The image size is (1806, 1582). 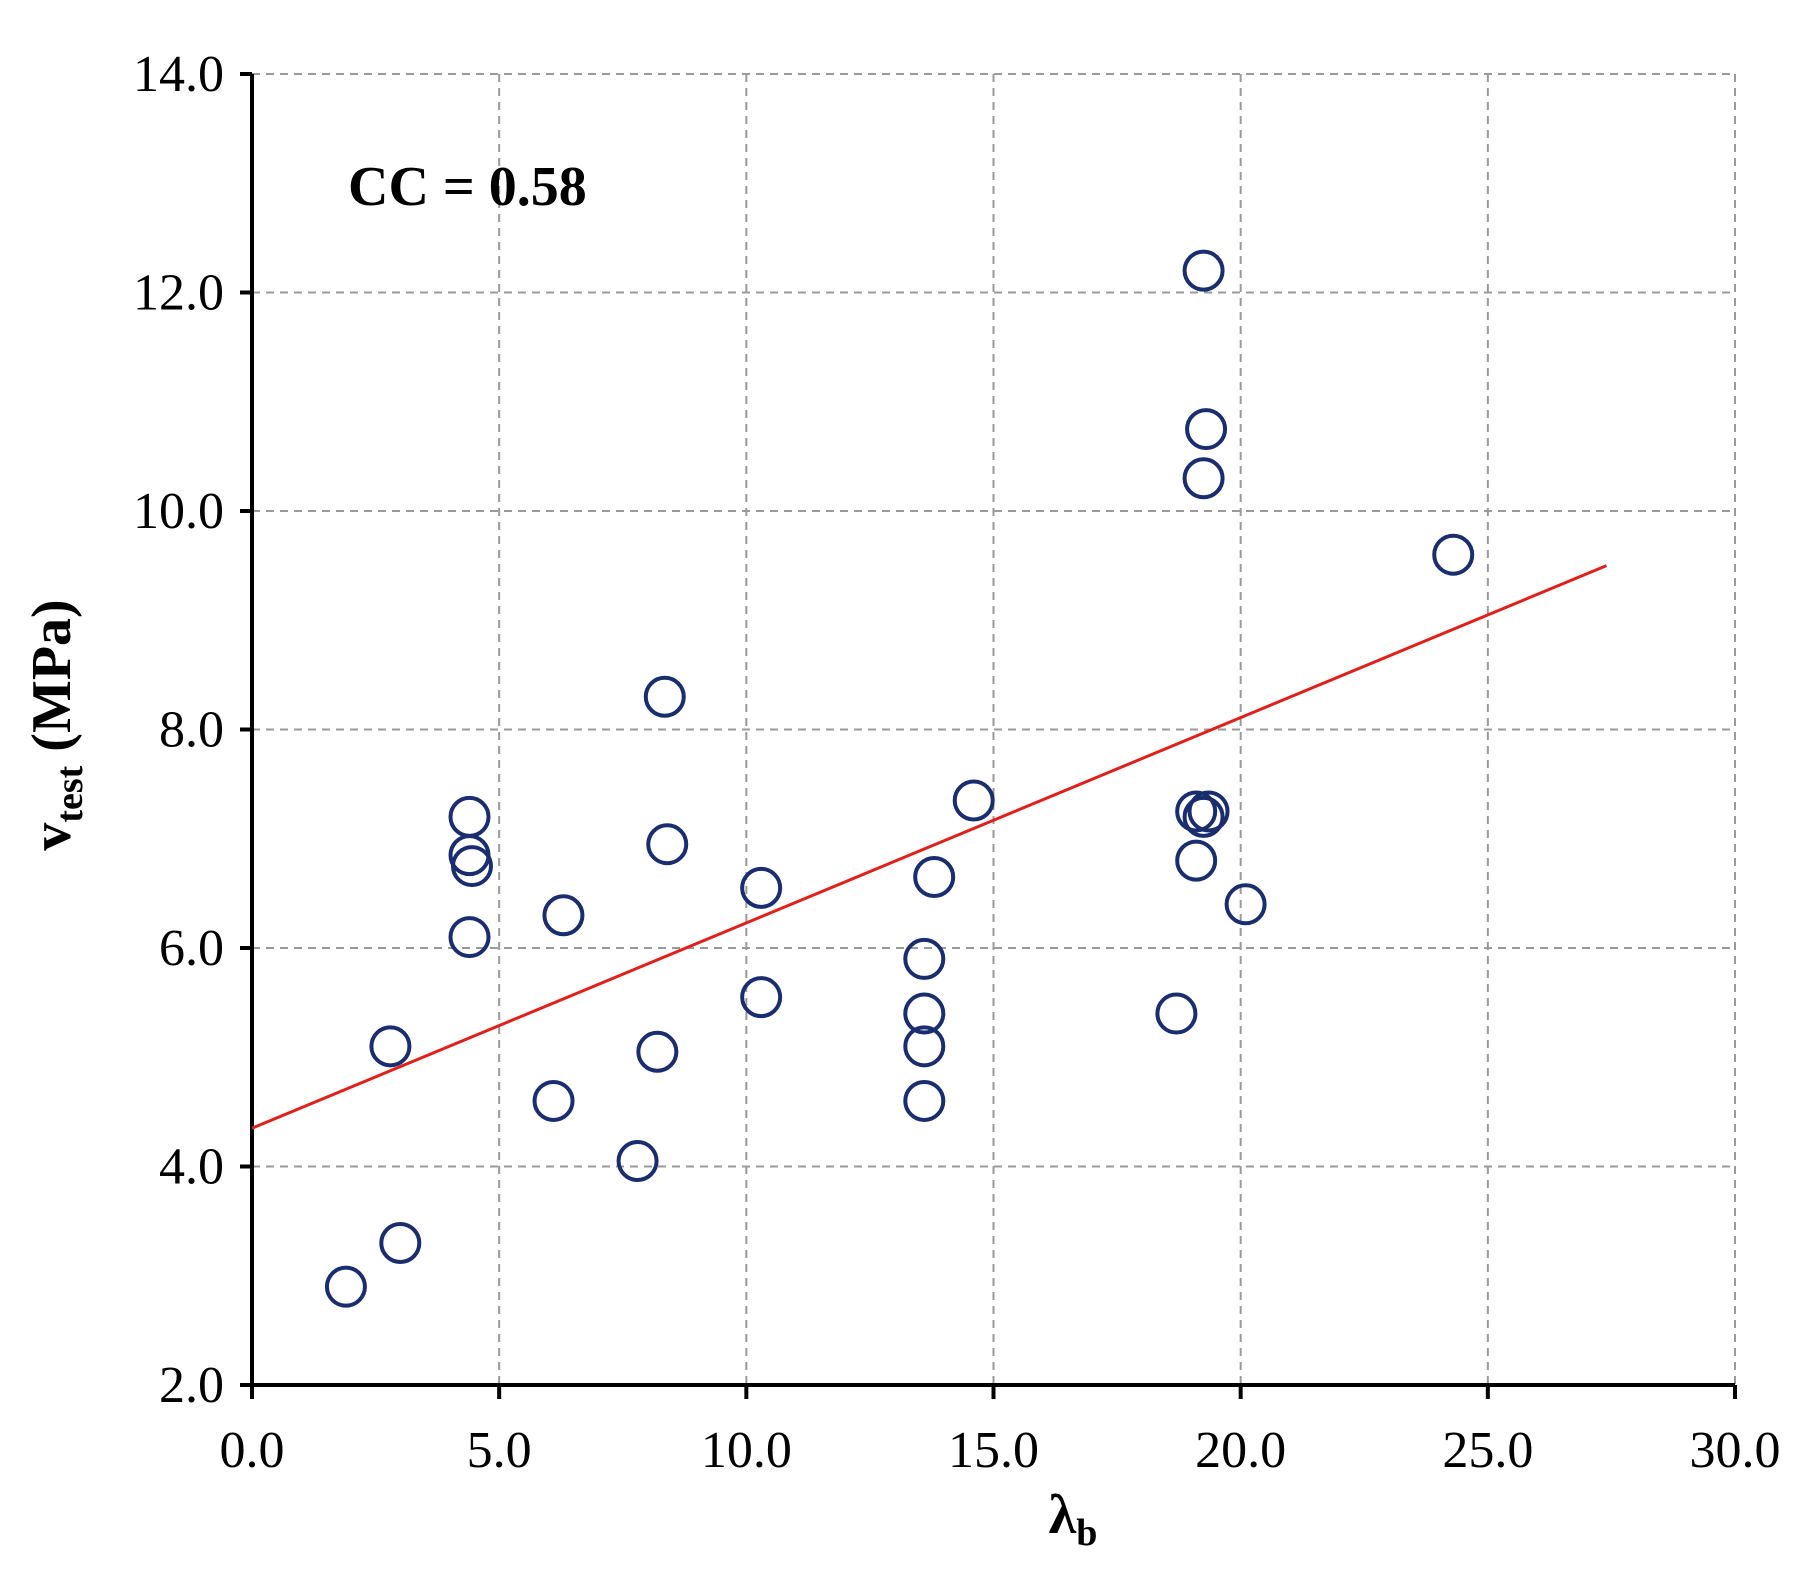 What do you see at coordinates (52, 837) in the screenshot?
I see `y-axis-label-main: v` at bounding box center [52, 837].